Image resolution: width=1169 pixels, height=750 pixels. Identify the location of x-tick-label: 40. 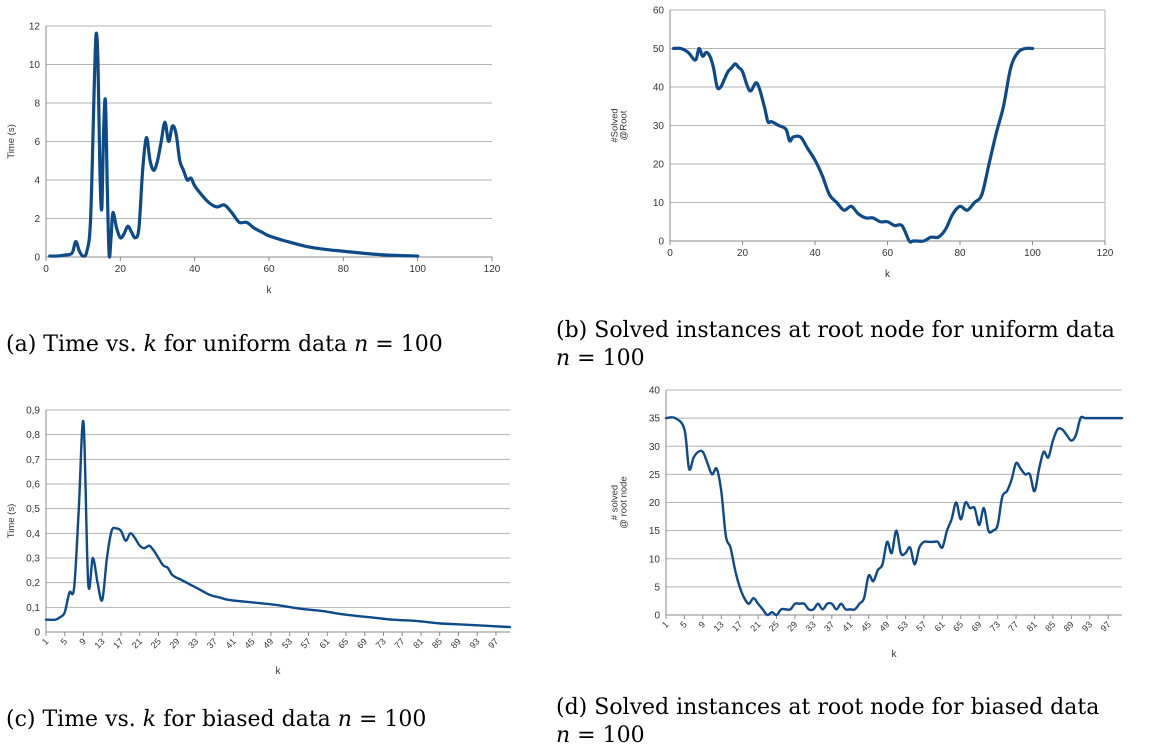
(195, 269).